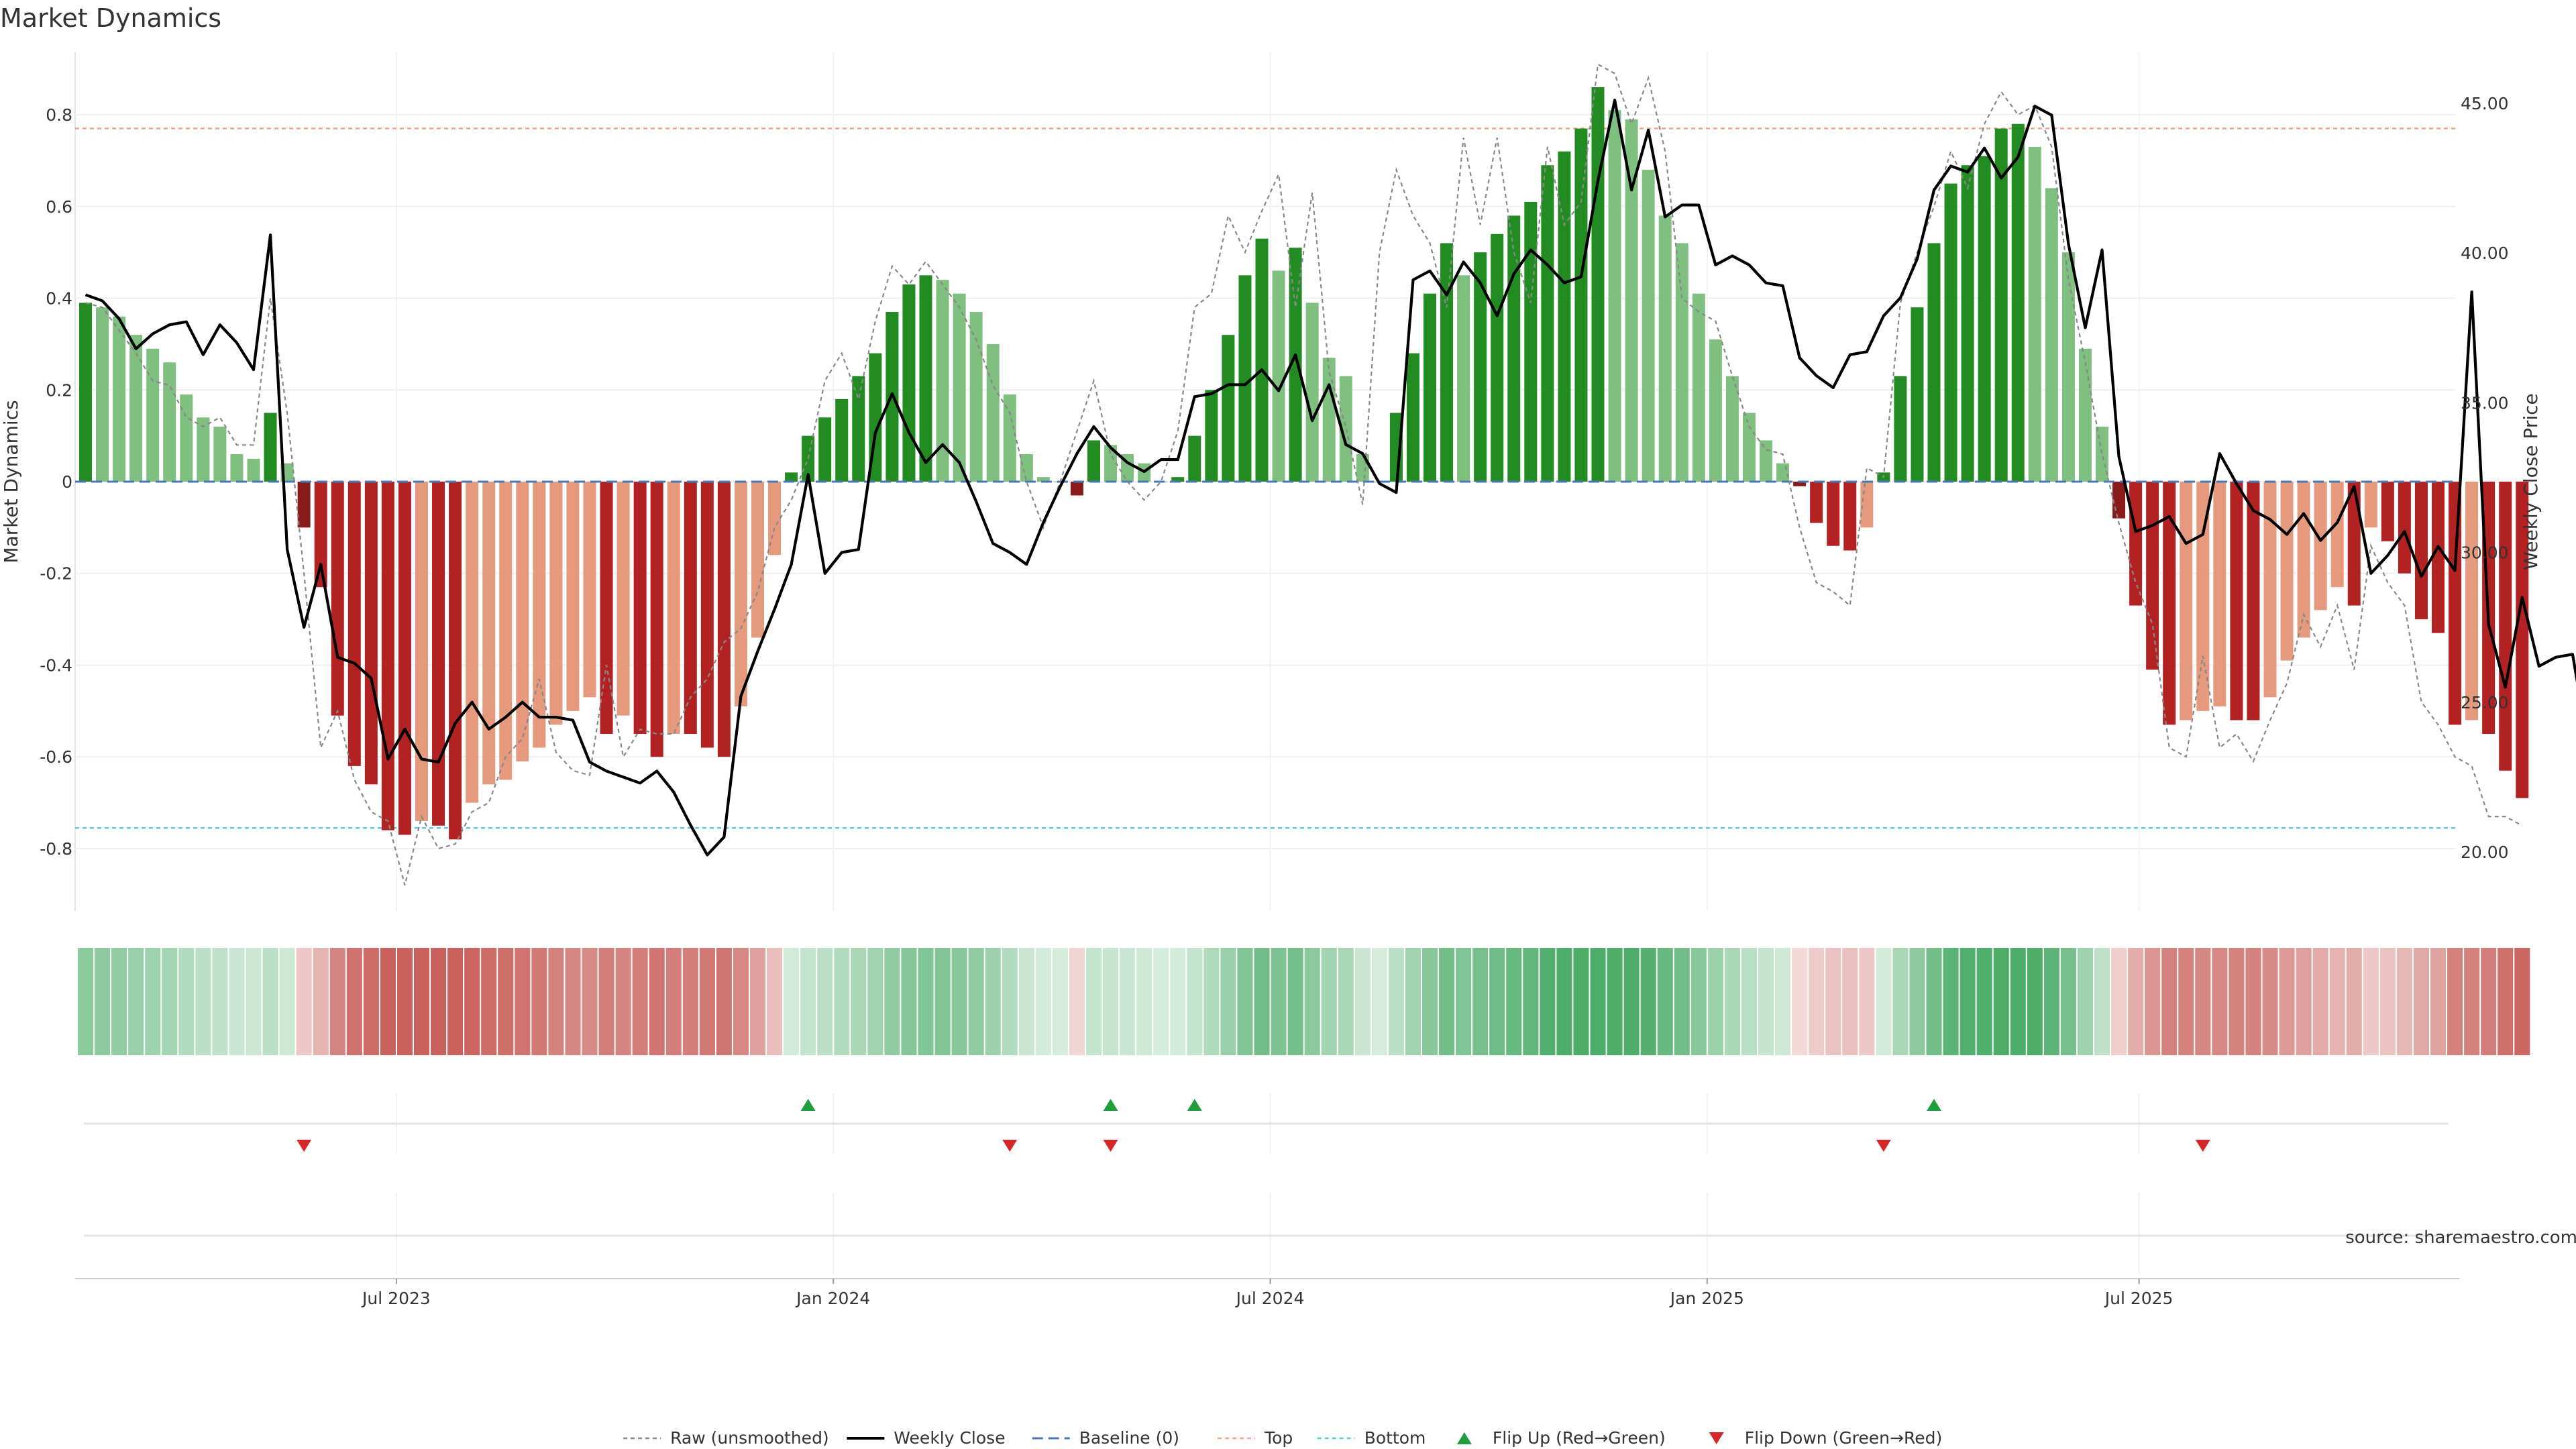 This screenshot has width=2576, height=1449. Describe the element at coordinates (1371, 1438) in the screenshot. I see `legend-item: Bottom` at that location.